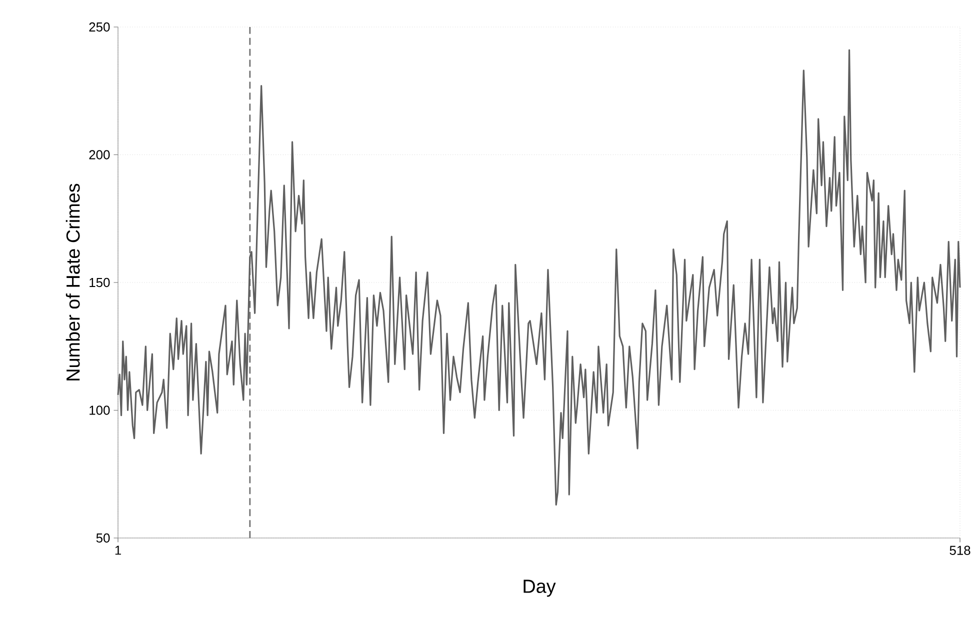 The image size is (977, 637). Describe the element at coordinates (73, 282) in the screenshot. I see `y-axis-title: Number of Hate Crimes` at that location.